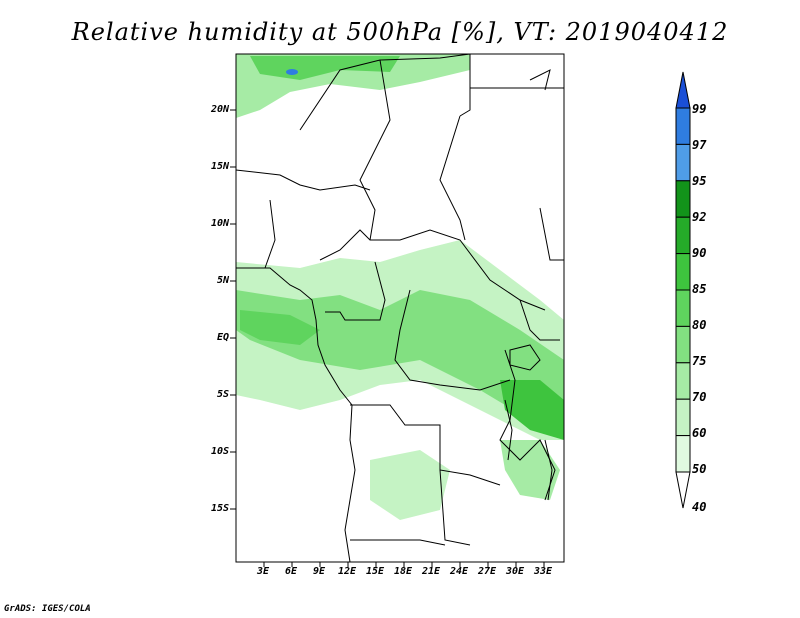  What do you see at coordinates (355, 291) in the screenshot?
I see `border-cameroon-congo` at bounding box center [355, 291].